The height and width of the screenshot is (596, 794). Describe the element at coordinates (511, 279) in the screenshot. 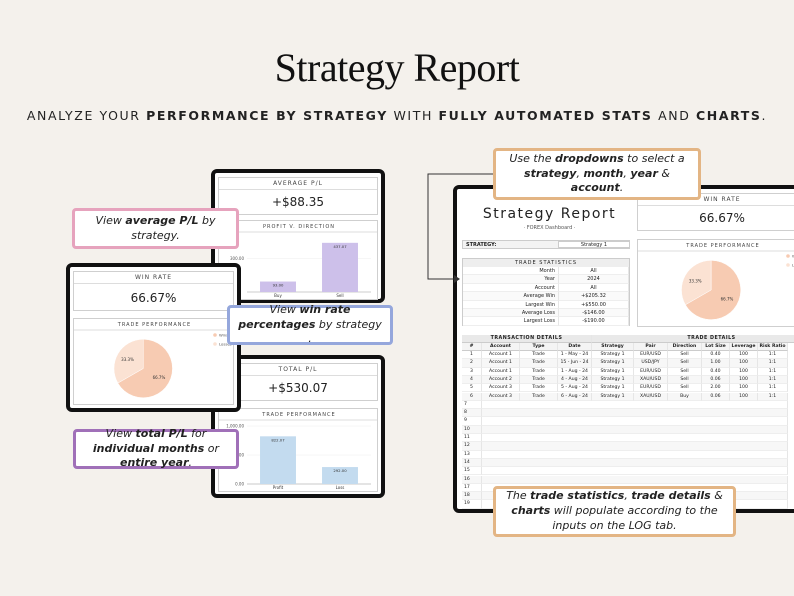

I see `stat-label: Year` at that location.